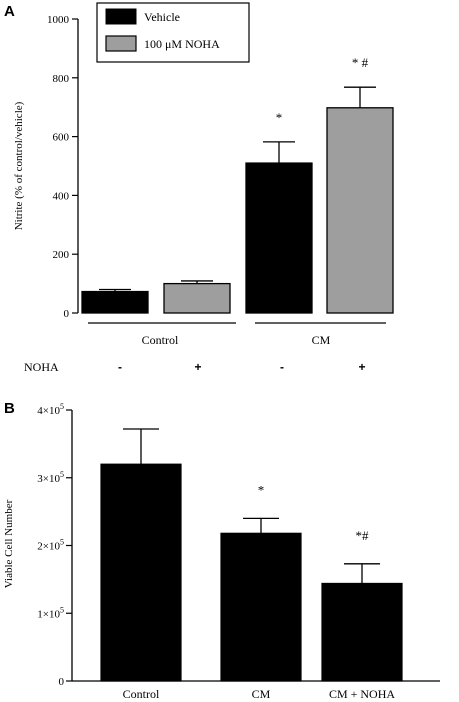  What do you see at coordinates (9, 11) in the screenshot?
I see `panel-letter-a: A` at bounding box center [9, 11].